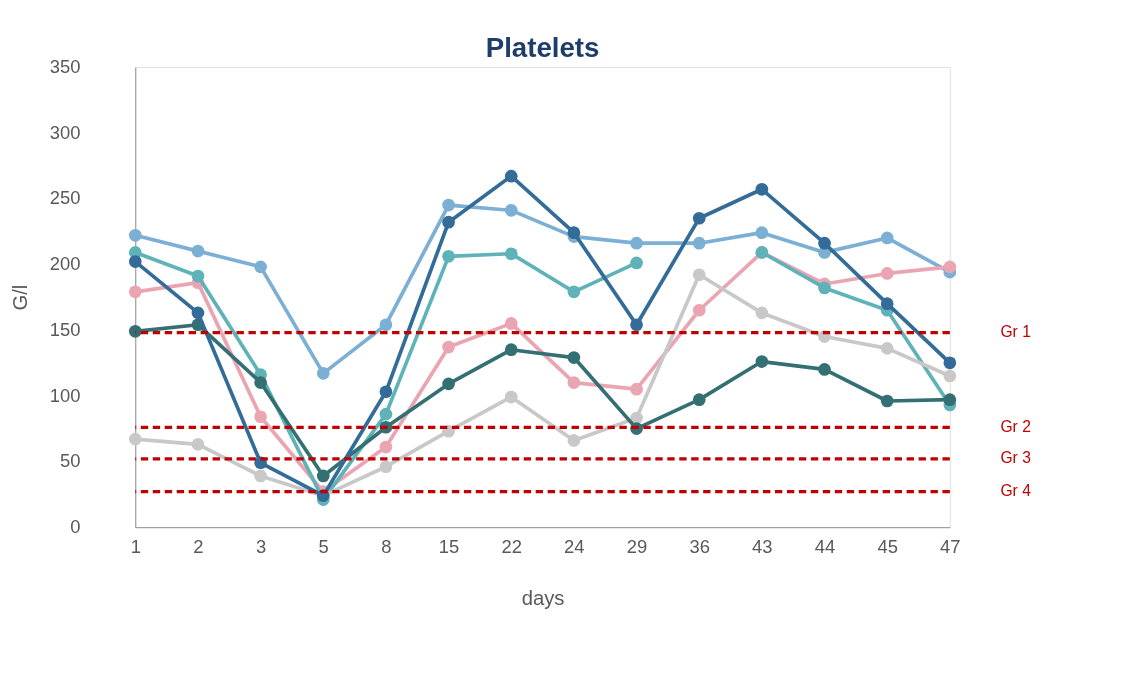 This screenshot has width=1133, height=685. Describe the element at coordinates (574, 547) in the screenshot. I see `x-tick-label: 24` at that location.